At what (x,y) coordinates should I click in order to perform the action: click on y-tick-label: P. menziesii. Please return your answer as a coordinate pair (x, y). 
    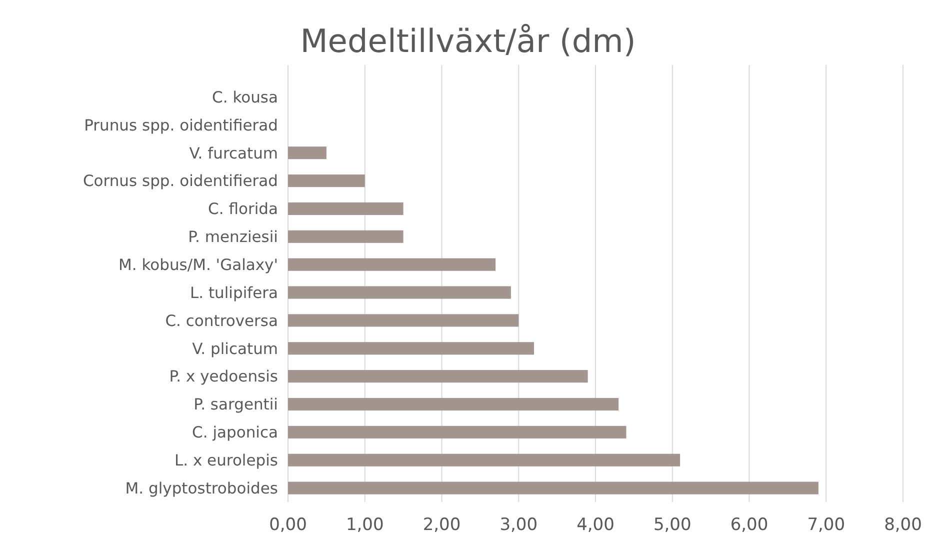
    Looking at the image, I should click on (233, 237).